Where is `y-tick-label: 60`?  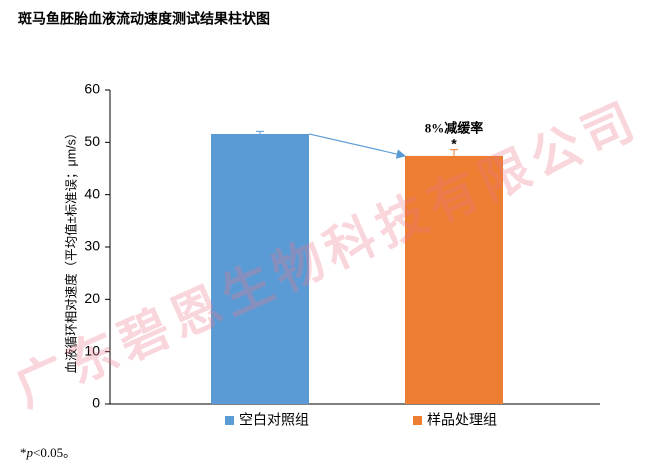 y-tick-label: 60 is located at coordinates (92, 89).